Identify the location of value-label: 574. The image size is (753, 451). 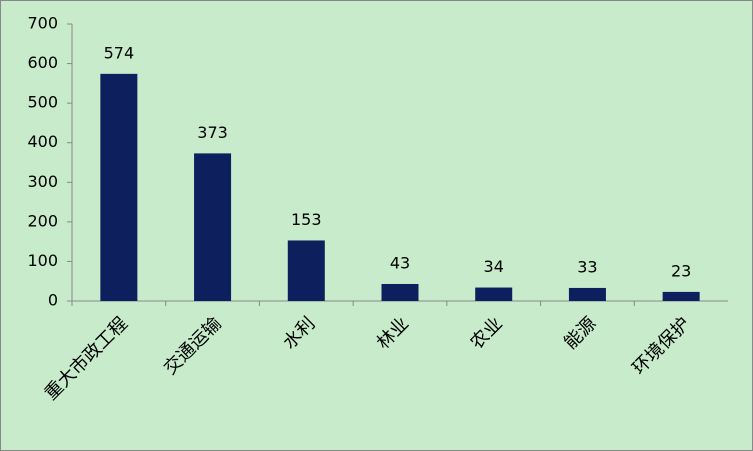
(119, 52).